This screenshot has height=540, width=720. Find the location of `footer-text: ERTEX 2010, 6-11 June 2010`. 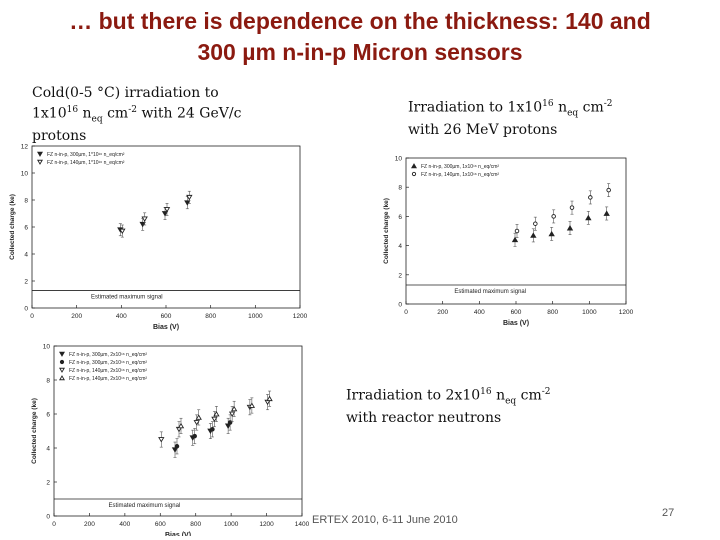

footer-text: ERTEX 2010, 6-11 June 2010 is located at coordinates (385, 520).